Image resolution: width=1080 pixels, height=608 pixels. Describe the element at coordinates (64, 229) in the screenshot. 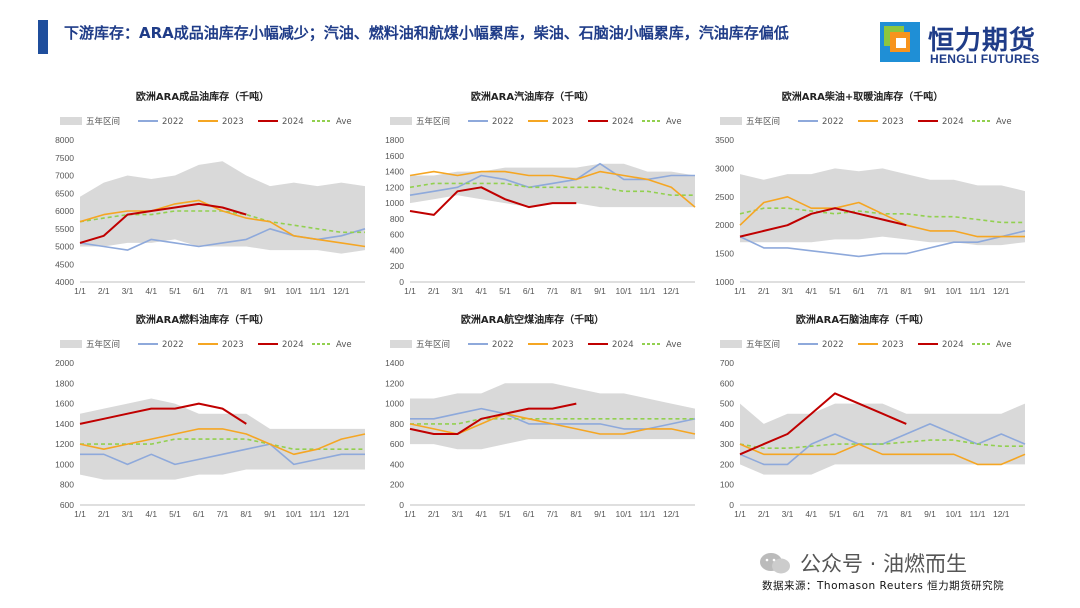

I see `y-tick-label: 5500` at that location.